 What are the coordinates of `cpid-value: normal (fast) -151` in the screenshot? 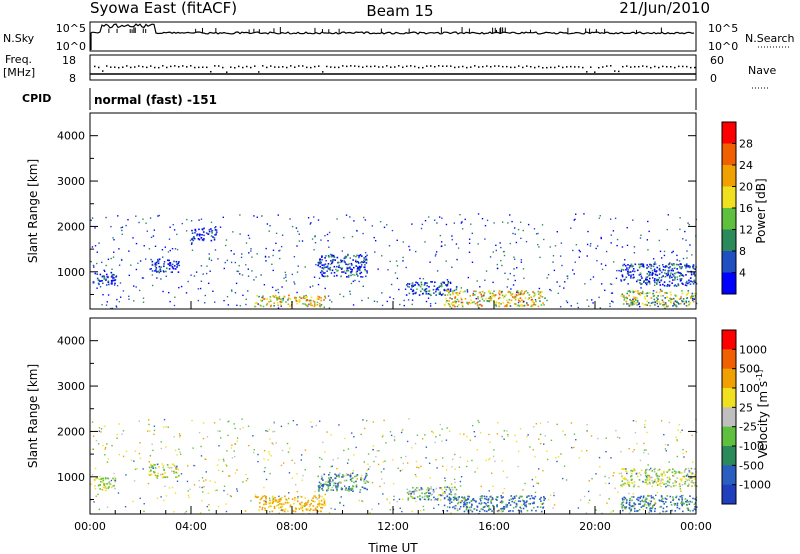 It's located at (155, 100).